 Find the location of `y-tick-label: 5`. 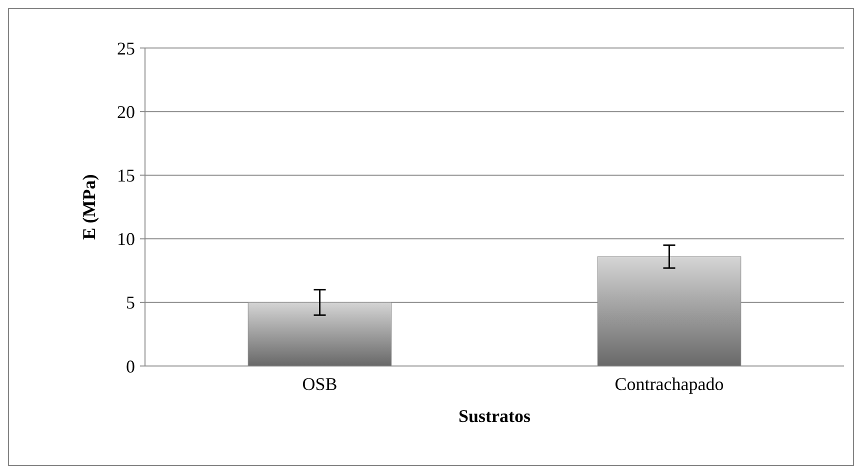

y-tick-label: 5 is located at coordinates (130, 302).